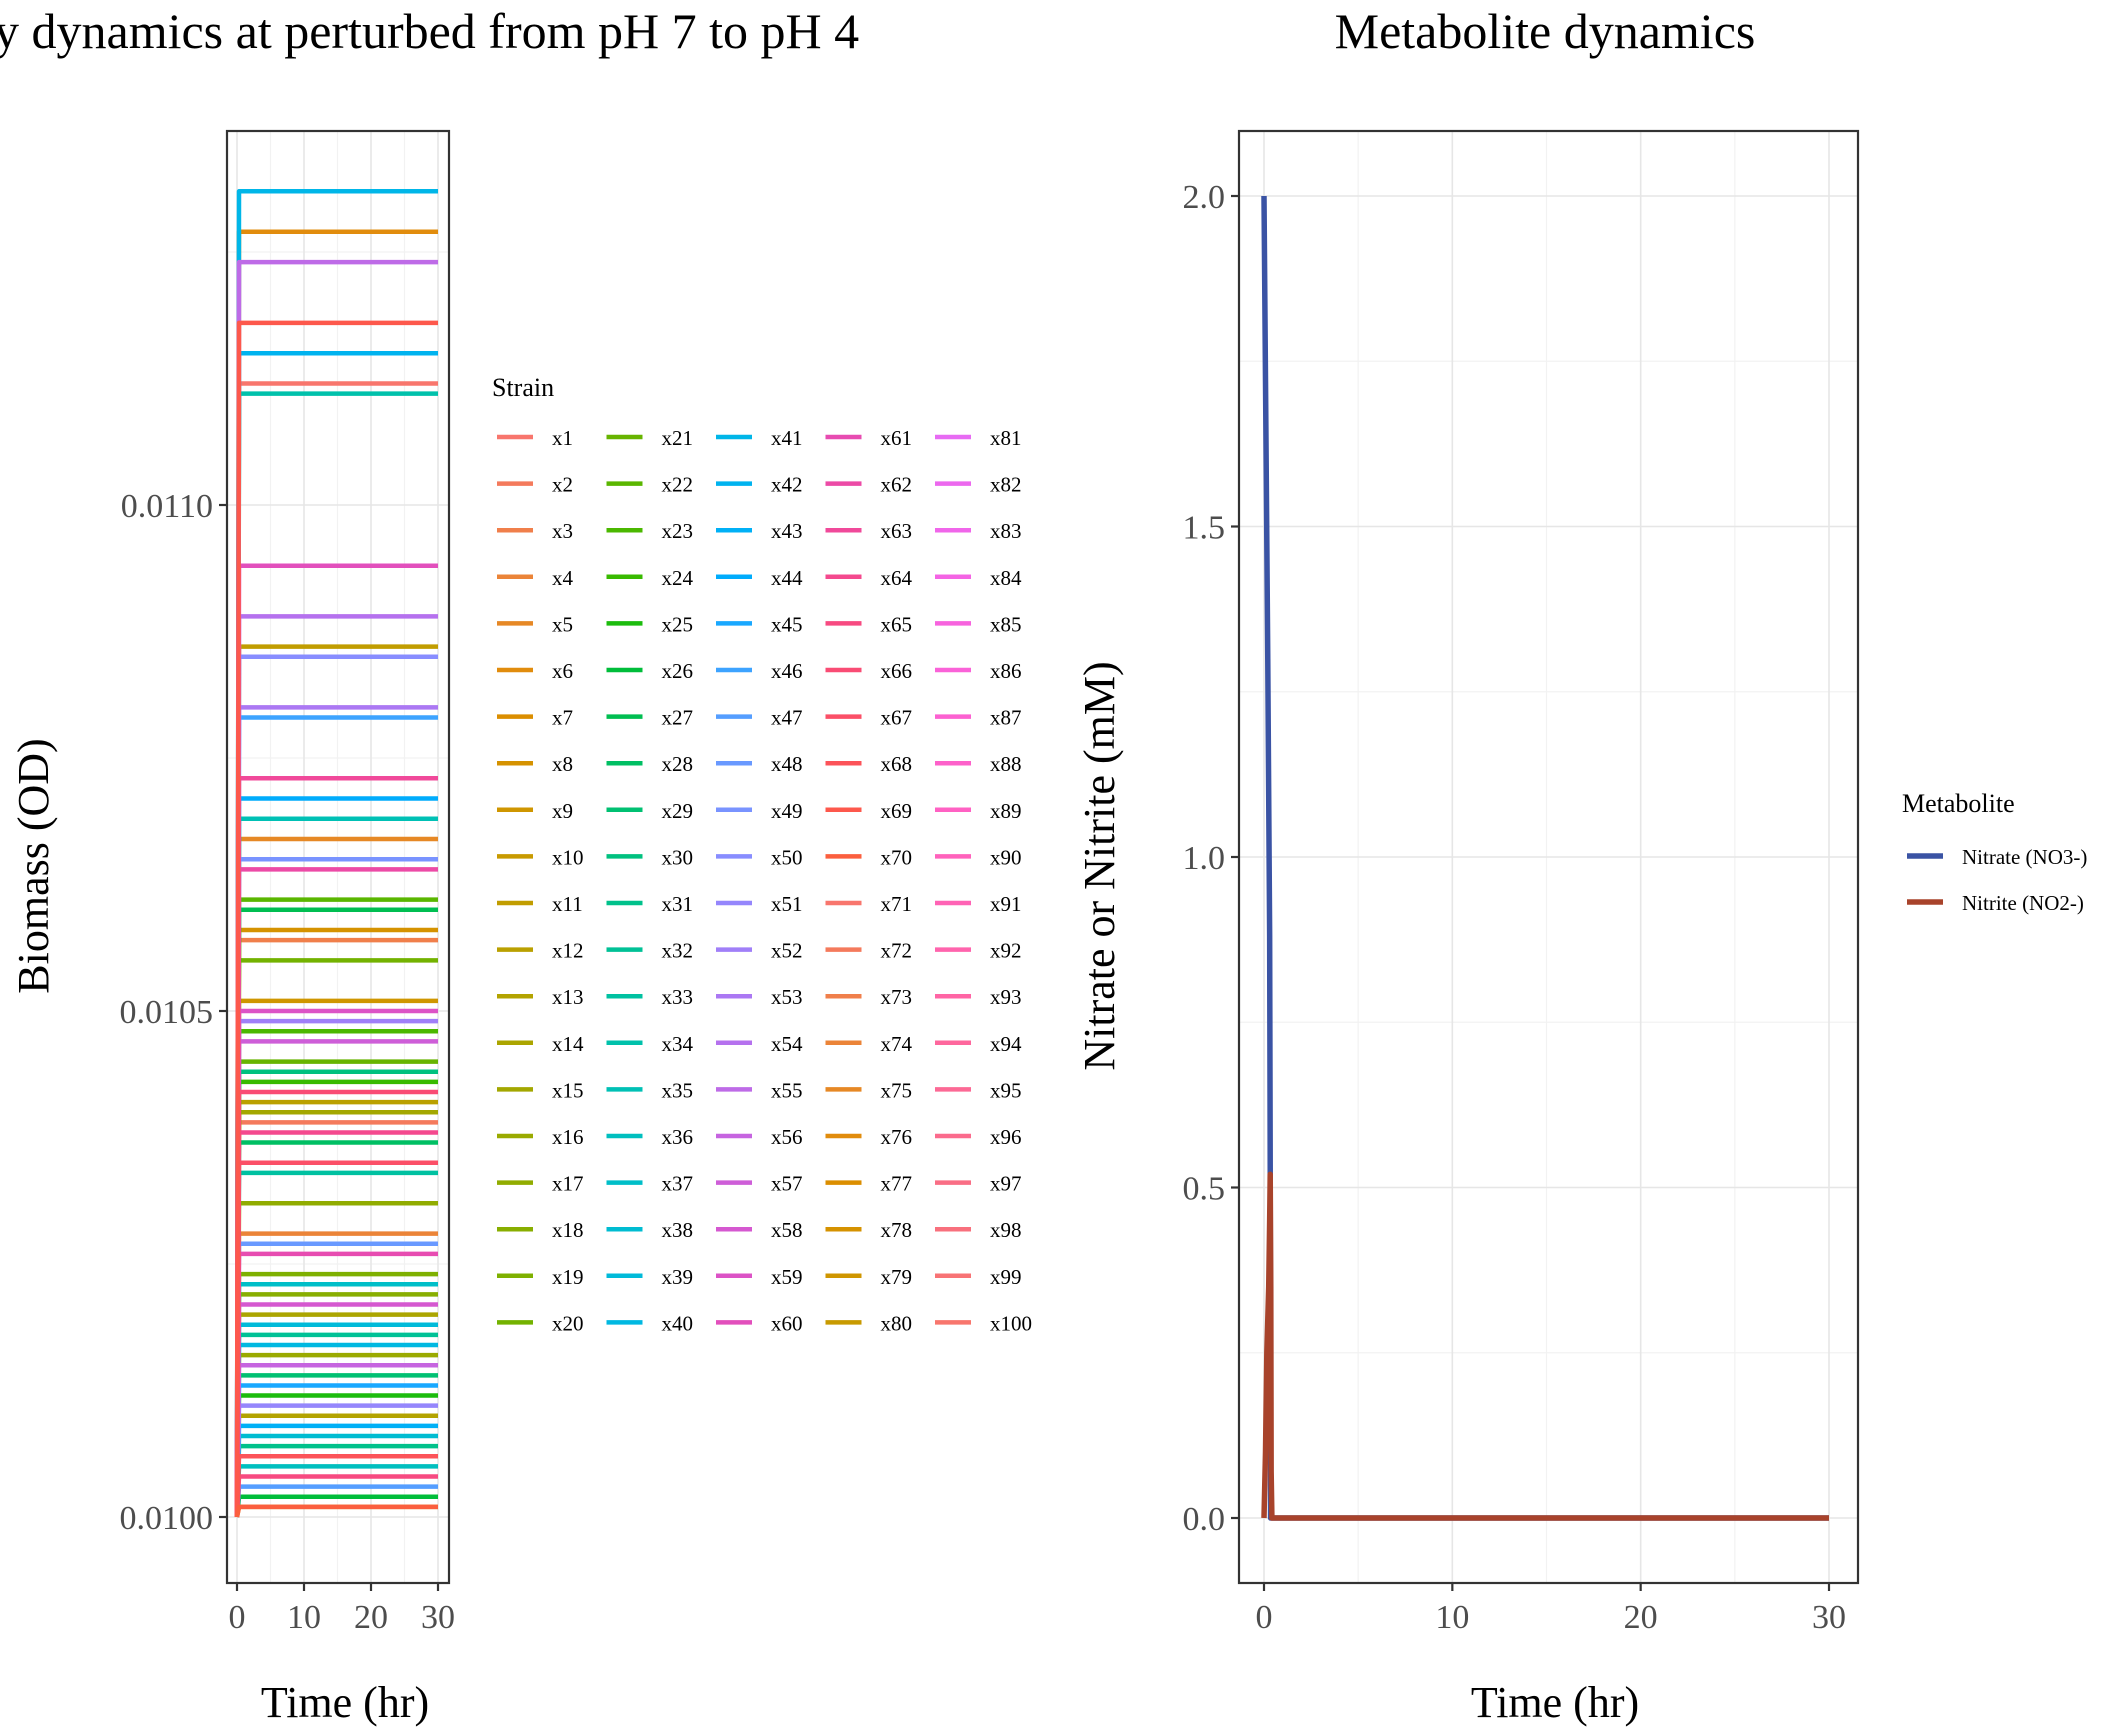 Image resolution: width=2112 pixels, height=1728 pixels. What do you see at coordinates (1641, 1617) in the screenshot?
I see `metabolite-x-tick-label: 20` at bounding box center [1641, 1617].